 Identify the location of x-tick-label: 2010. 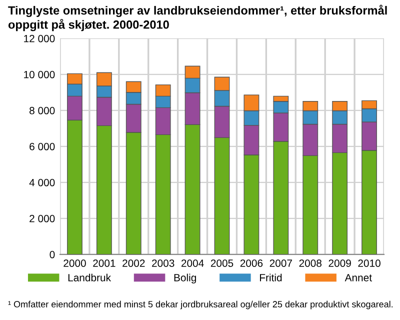
(369, 263).